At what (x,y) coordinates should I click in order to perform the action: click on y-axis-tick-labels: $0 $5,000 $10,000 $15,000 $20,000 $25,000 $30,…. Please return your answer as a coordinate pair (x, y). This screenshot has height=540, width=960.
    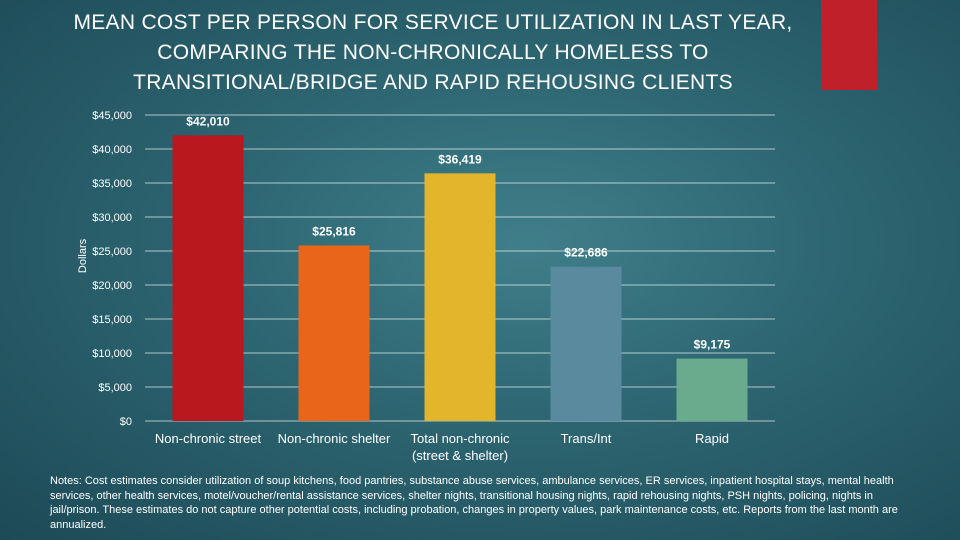
    Looking at the image, I should click on (112, 269).